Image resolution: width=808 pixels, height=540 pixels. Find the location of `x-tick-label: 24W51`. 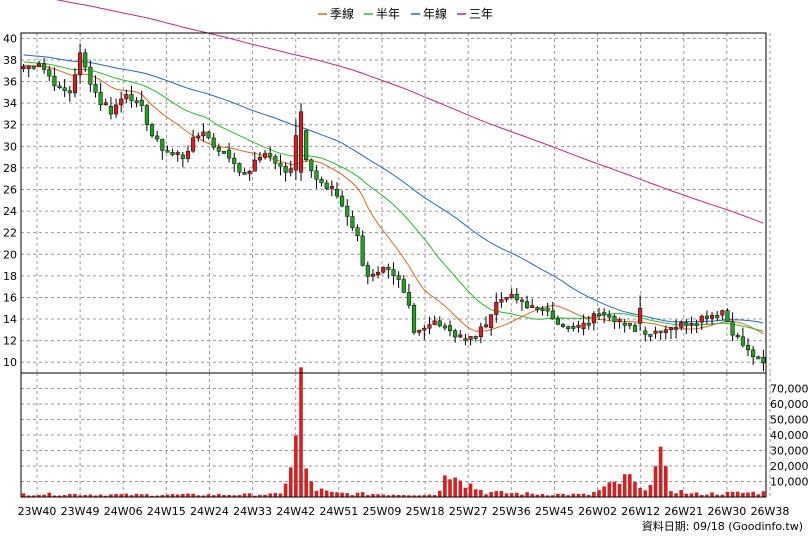

x-tick-label: 24W51 is located at coordinates (338, 511).